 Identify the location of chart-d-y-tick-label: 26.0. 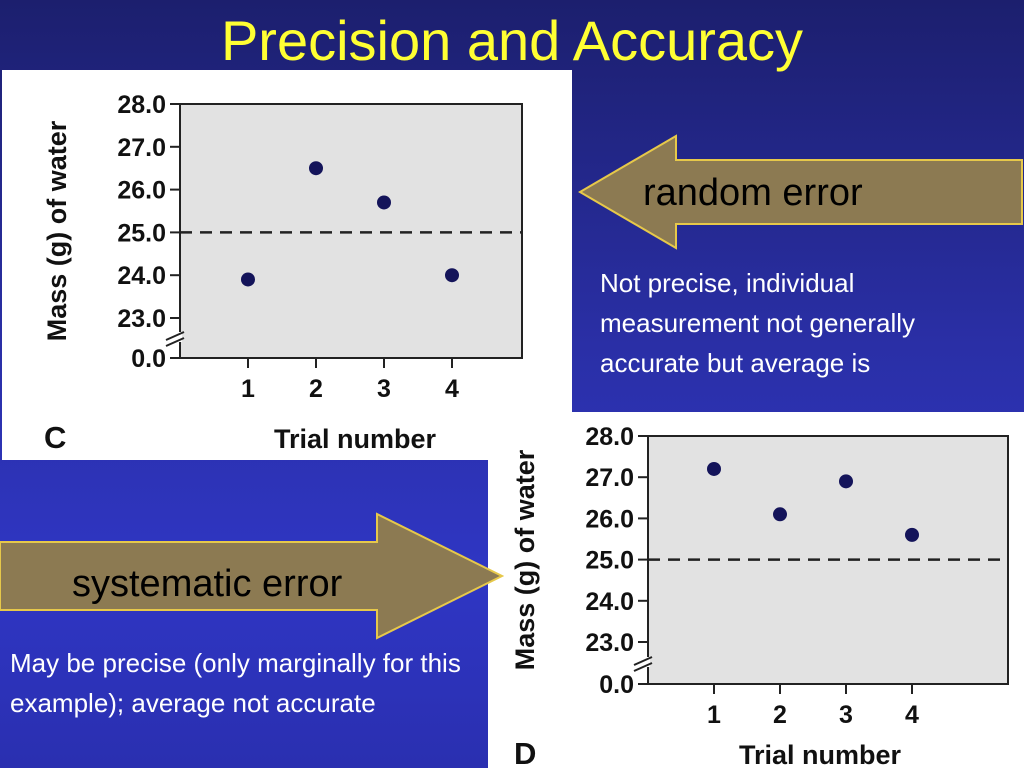
(609, 519).